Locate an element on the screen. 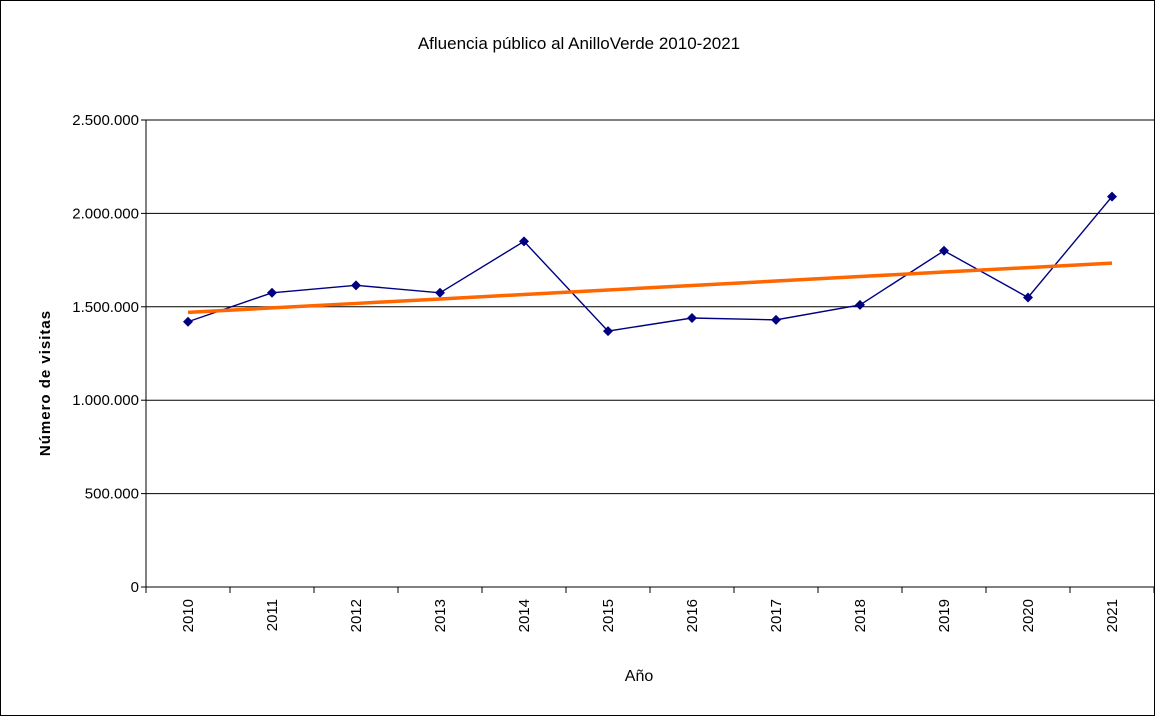  y-axis-label: Número de visitas is located at coordinates (45, 383).